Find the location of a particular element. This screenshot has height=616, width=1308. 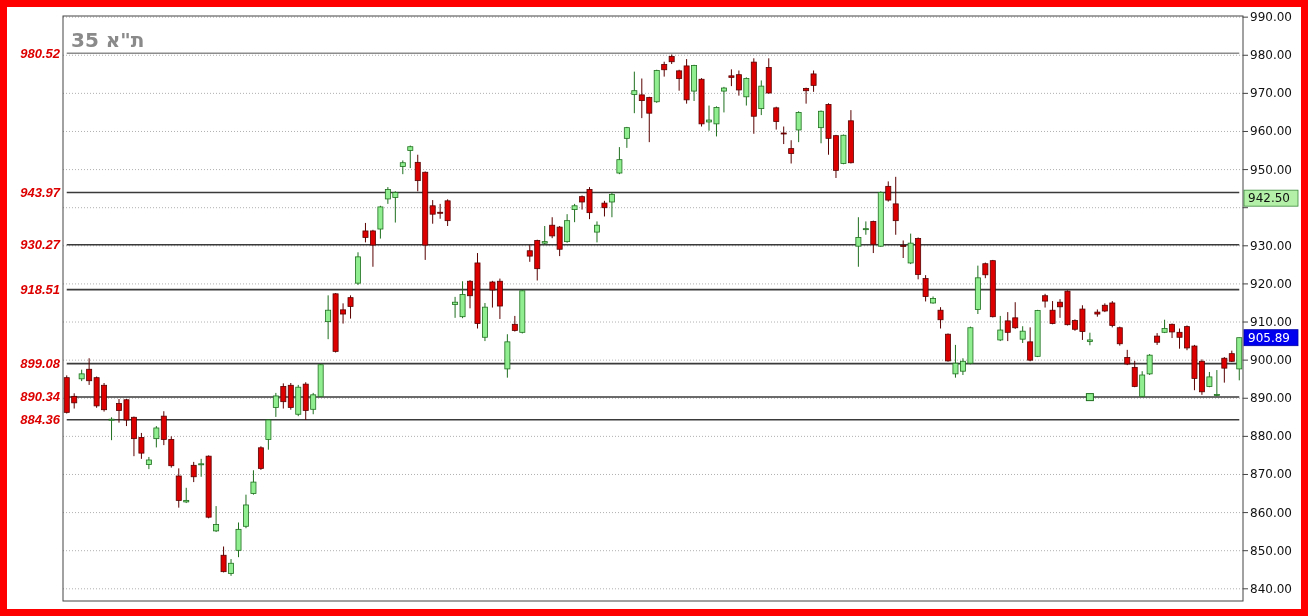

level-label: 943.97 is located at coordinates (40, 193).